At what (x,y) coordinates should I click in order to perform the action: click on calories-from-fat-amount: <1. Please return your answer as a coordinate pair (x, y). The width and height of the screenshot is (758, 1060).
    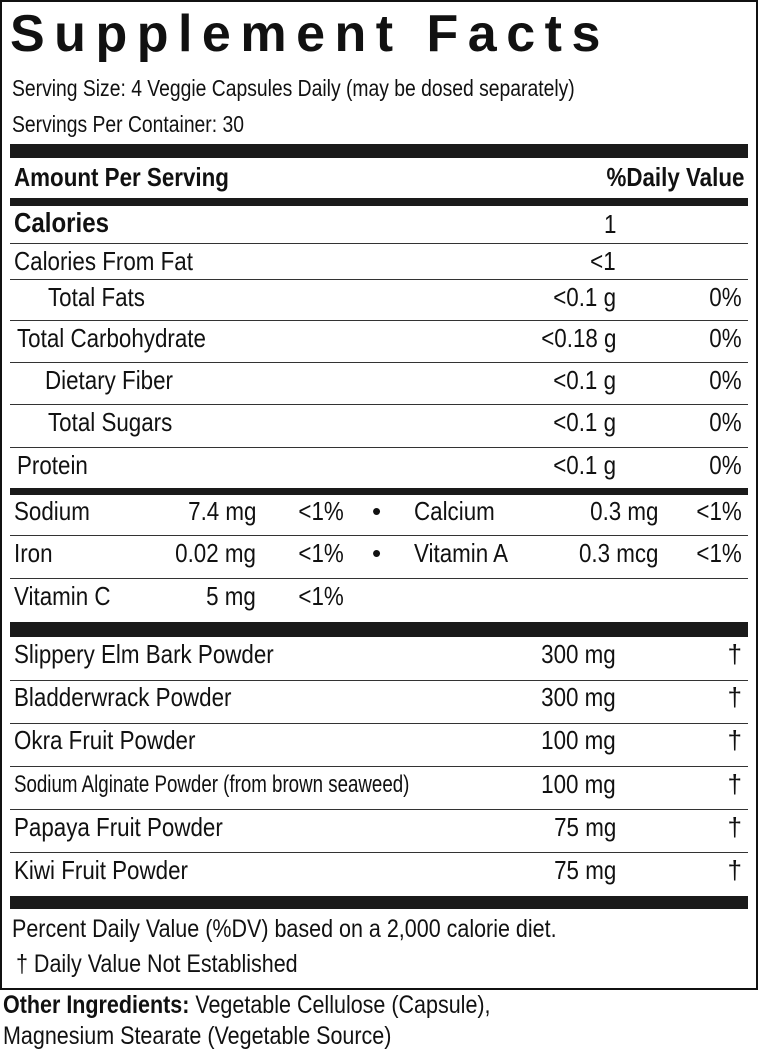
    Looking at the image, I should click on (603, 261).